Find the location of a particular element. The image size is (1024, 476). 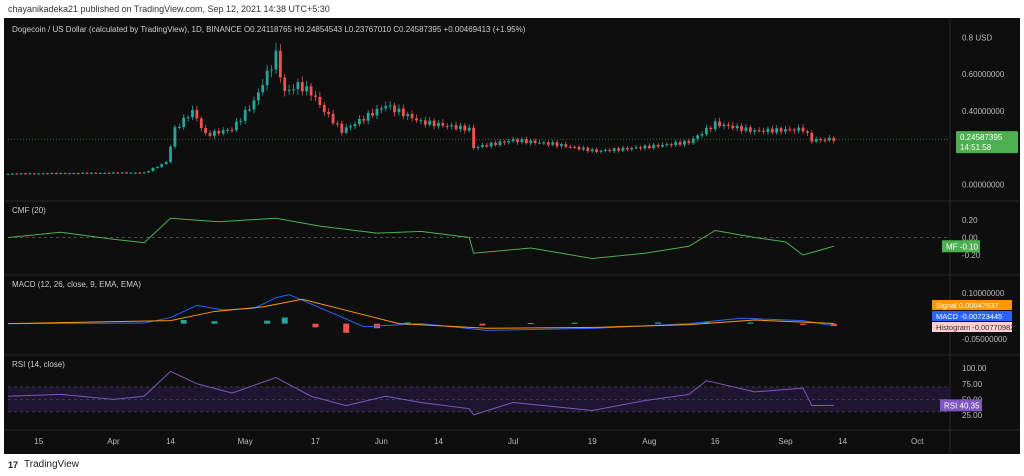

price-tick-label: 0.00000000 is located at coordinates (983, 184).